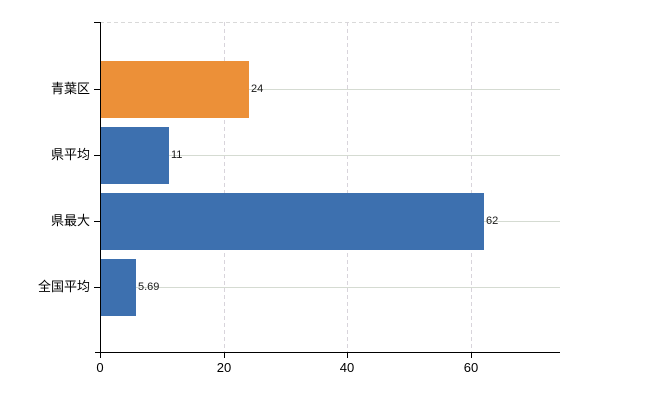  What do you see at coordinates (292, 221) in the screenshot?
I see `bar-県最大` at bounding box center [292, 221].